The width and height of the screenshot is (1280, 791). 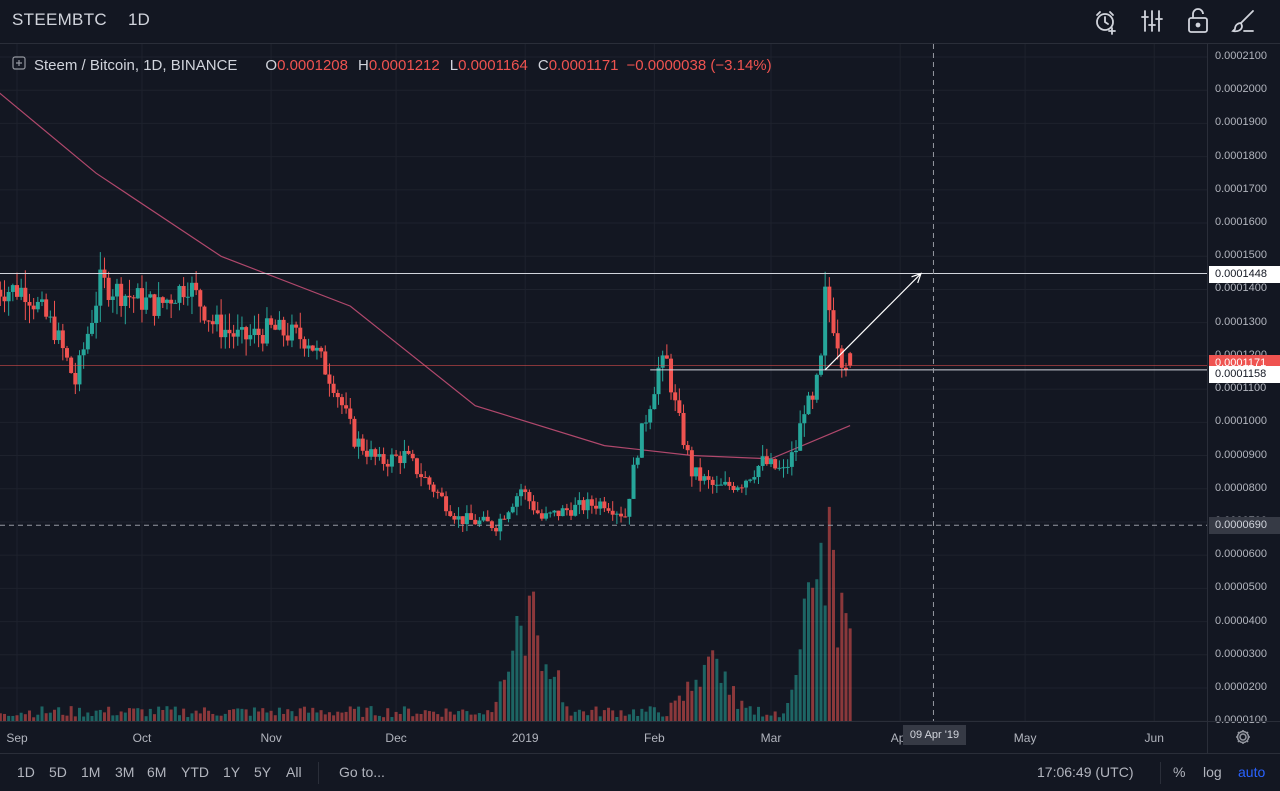 What do you see at coordinates (1179, 772) in the screenshot?
I see `percent-scale-toggle: %` at bounding box center [1179, 772].